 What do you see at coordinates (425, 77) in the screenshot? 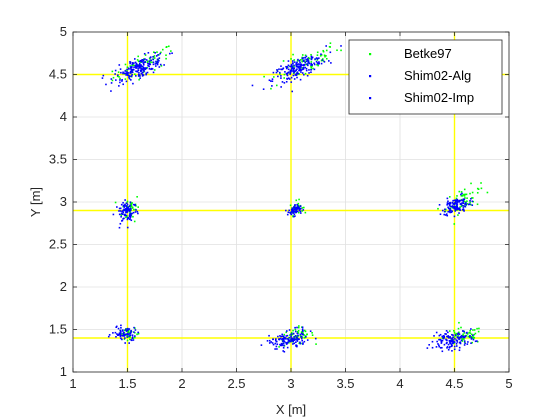
I see `legend: Betke97 Shim02-Alg Shim02-Imp` at bounding box center [425, 77].